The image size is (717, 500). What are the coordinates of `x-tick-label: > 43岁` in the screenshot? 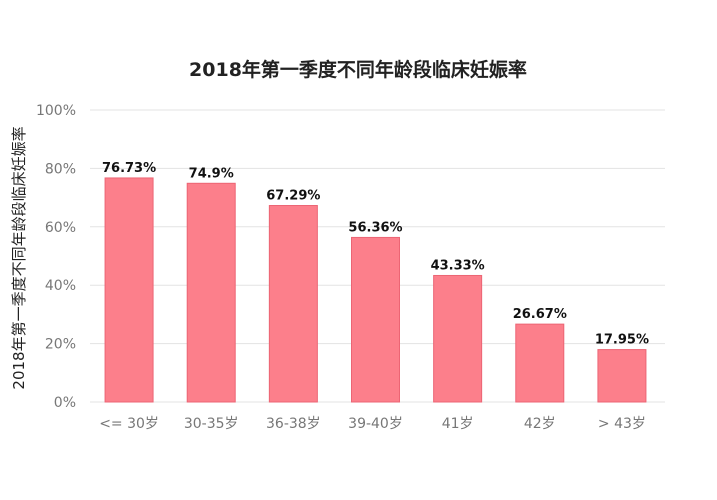 It's located at (622, 424).